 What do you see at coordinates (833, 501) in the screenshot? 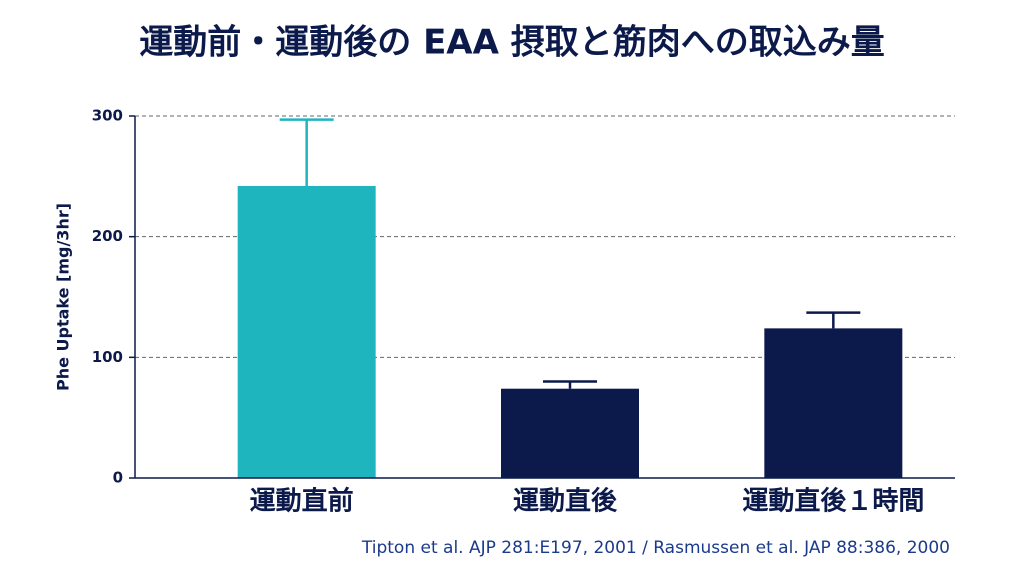
I see `x-tick-label: 運動直後１時間` at bounding box center [833, 501].